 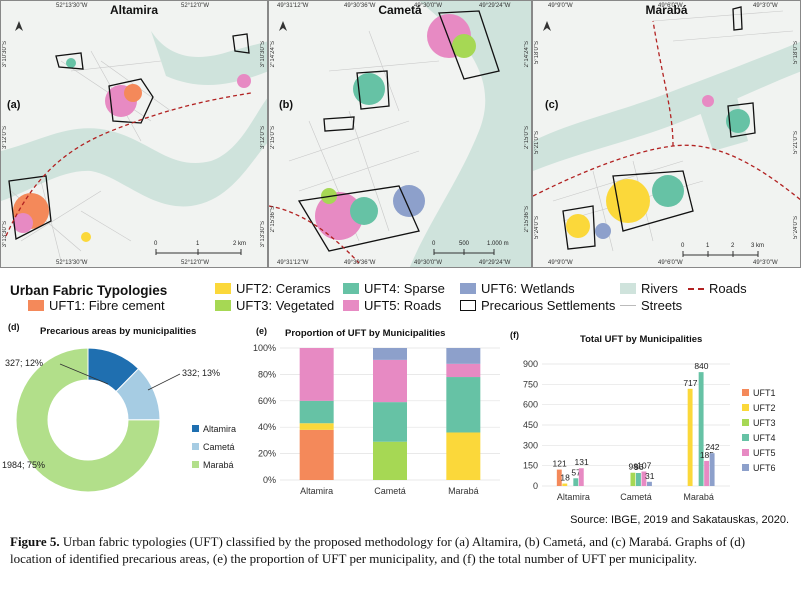 I want to click on legend-item-uft3: UFT3: Vegetated, so click(x=274, y=305).